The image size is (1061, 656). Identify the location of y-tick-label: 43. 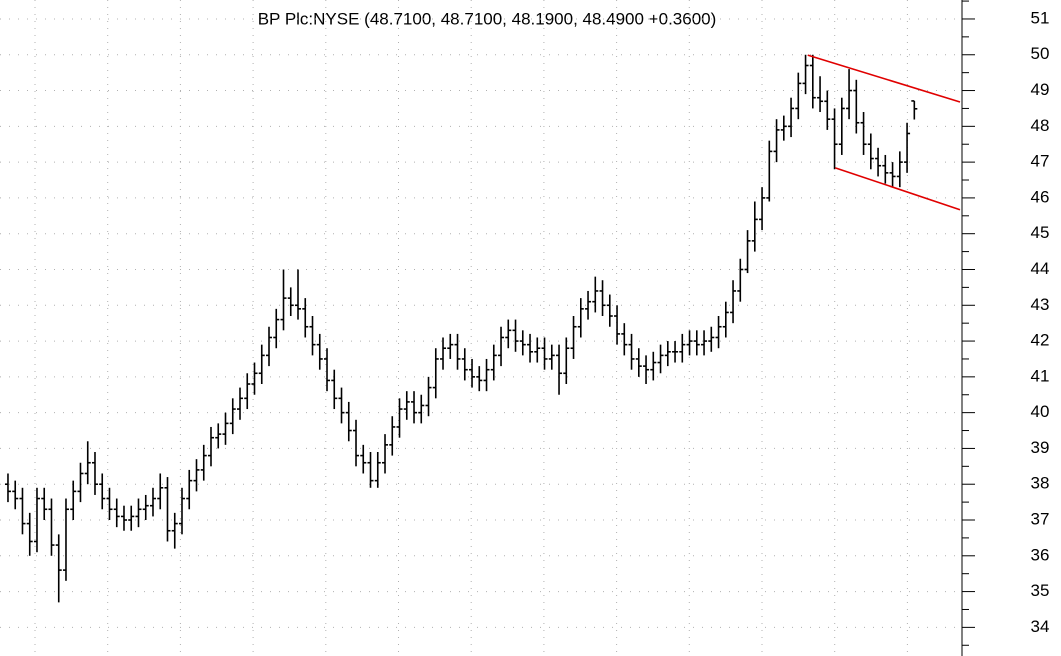
(1040, 304).